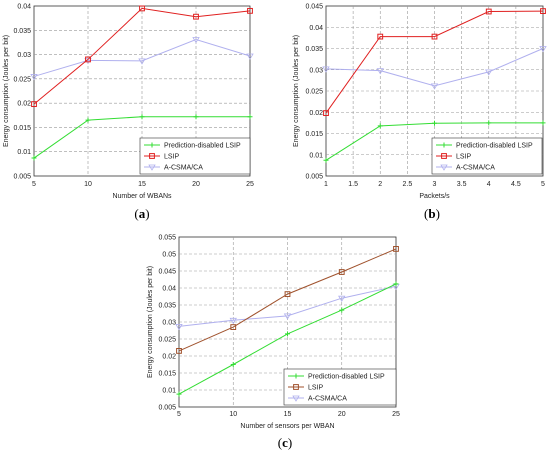 This screenshot has width=550, height=451. What do you see at coordinates (462, 184) in the screenshot?
I see `x-tick-label: 3.5` at bounding box center [462, 184].